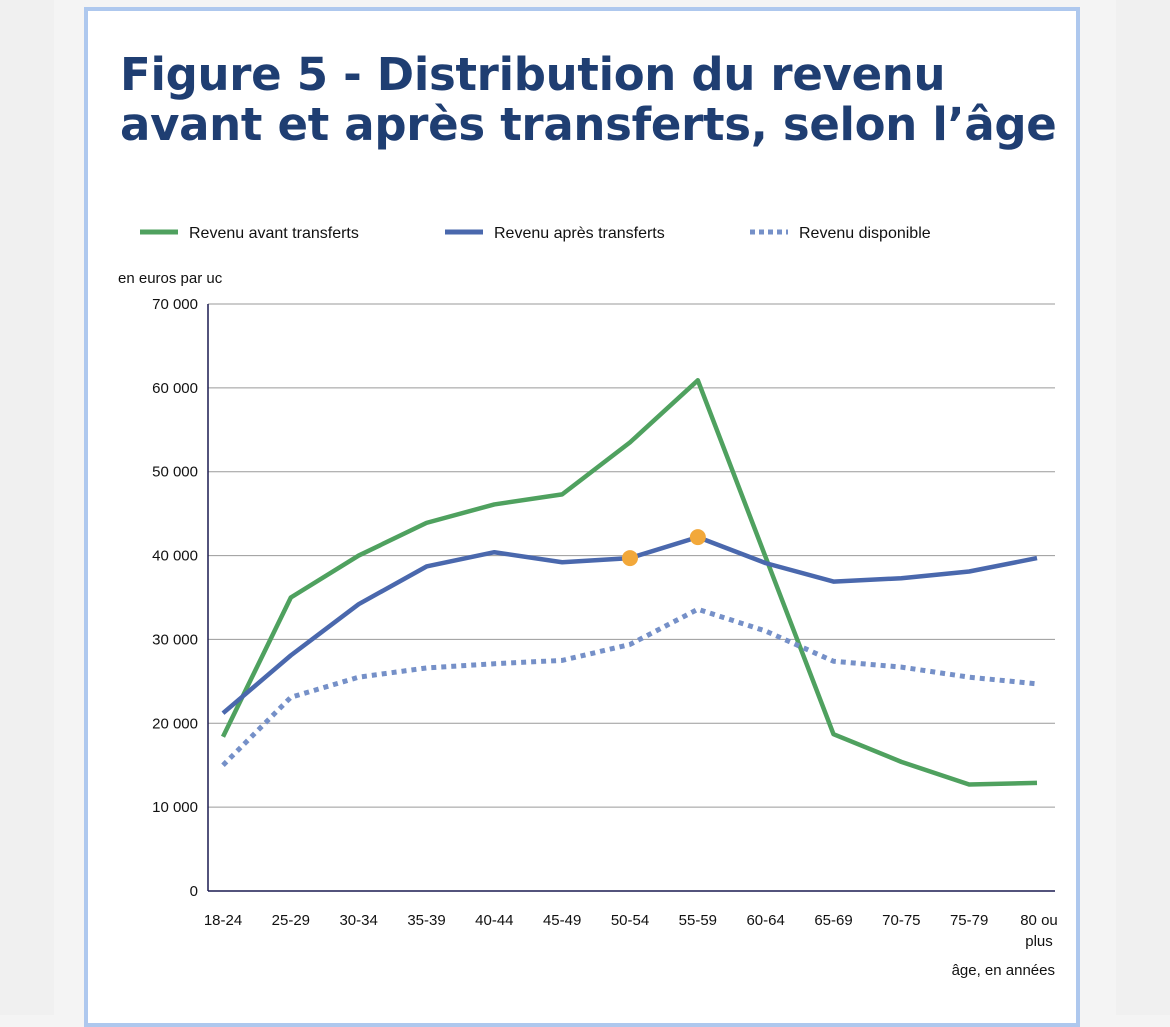 The width and height of the screenshot is (1170, 1027). Describe the element at coordinates (175, 388) in the screenshot. I see `y-tick-label: 60 000` at that location.